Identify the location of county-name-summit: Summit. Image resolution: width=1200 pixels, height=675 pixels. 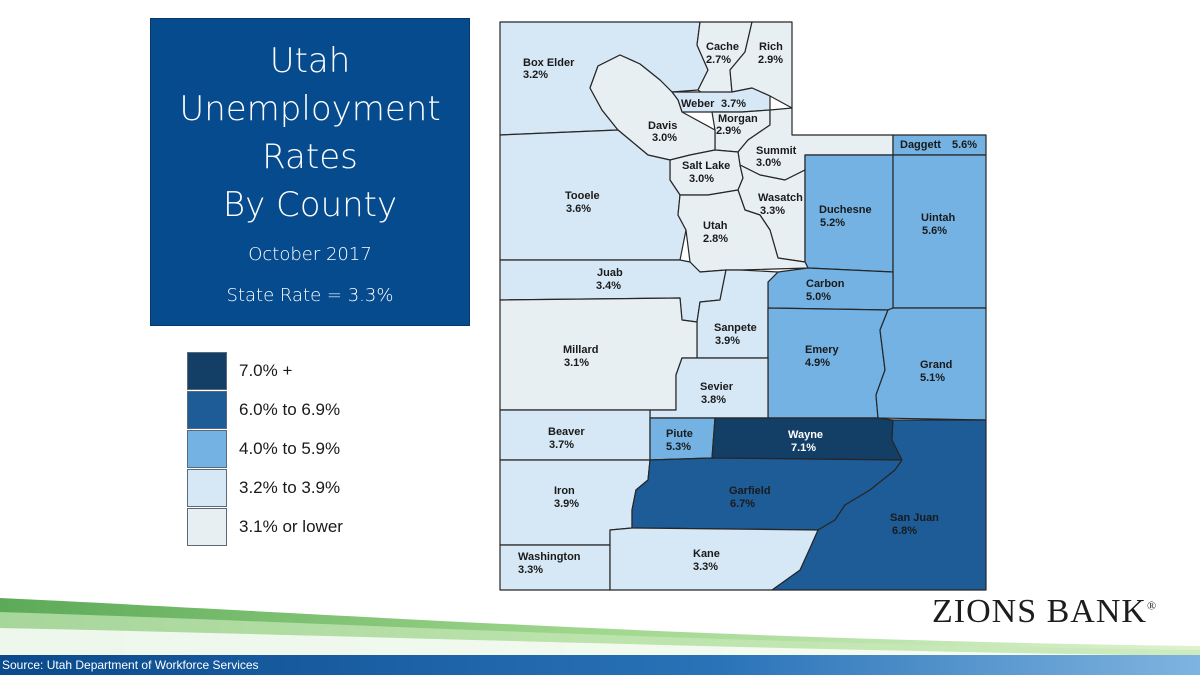
(776, 151).